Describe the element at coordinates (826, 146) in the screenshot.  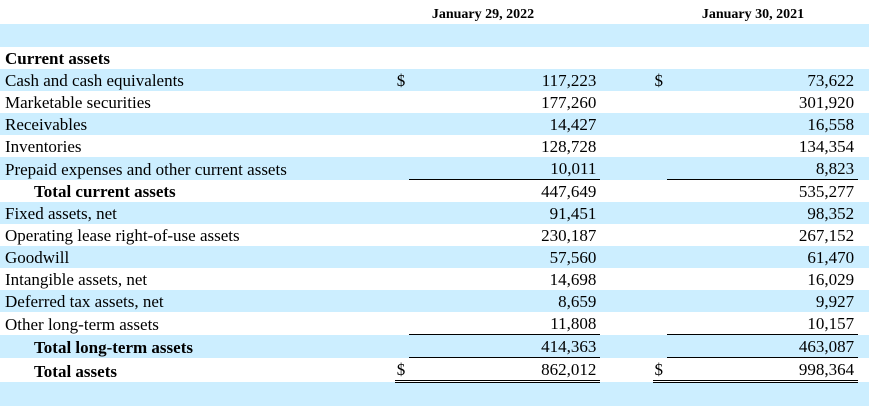
I see `value-2021: 134,354` at that location.